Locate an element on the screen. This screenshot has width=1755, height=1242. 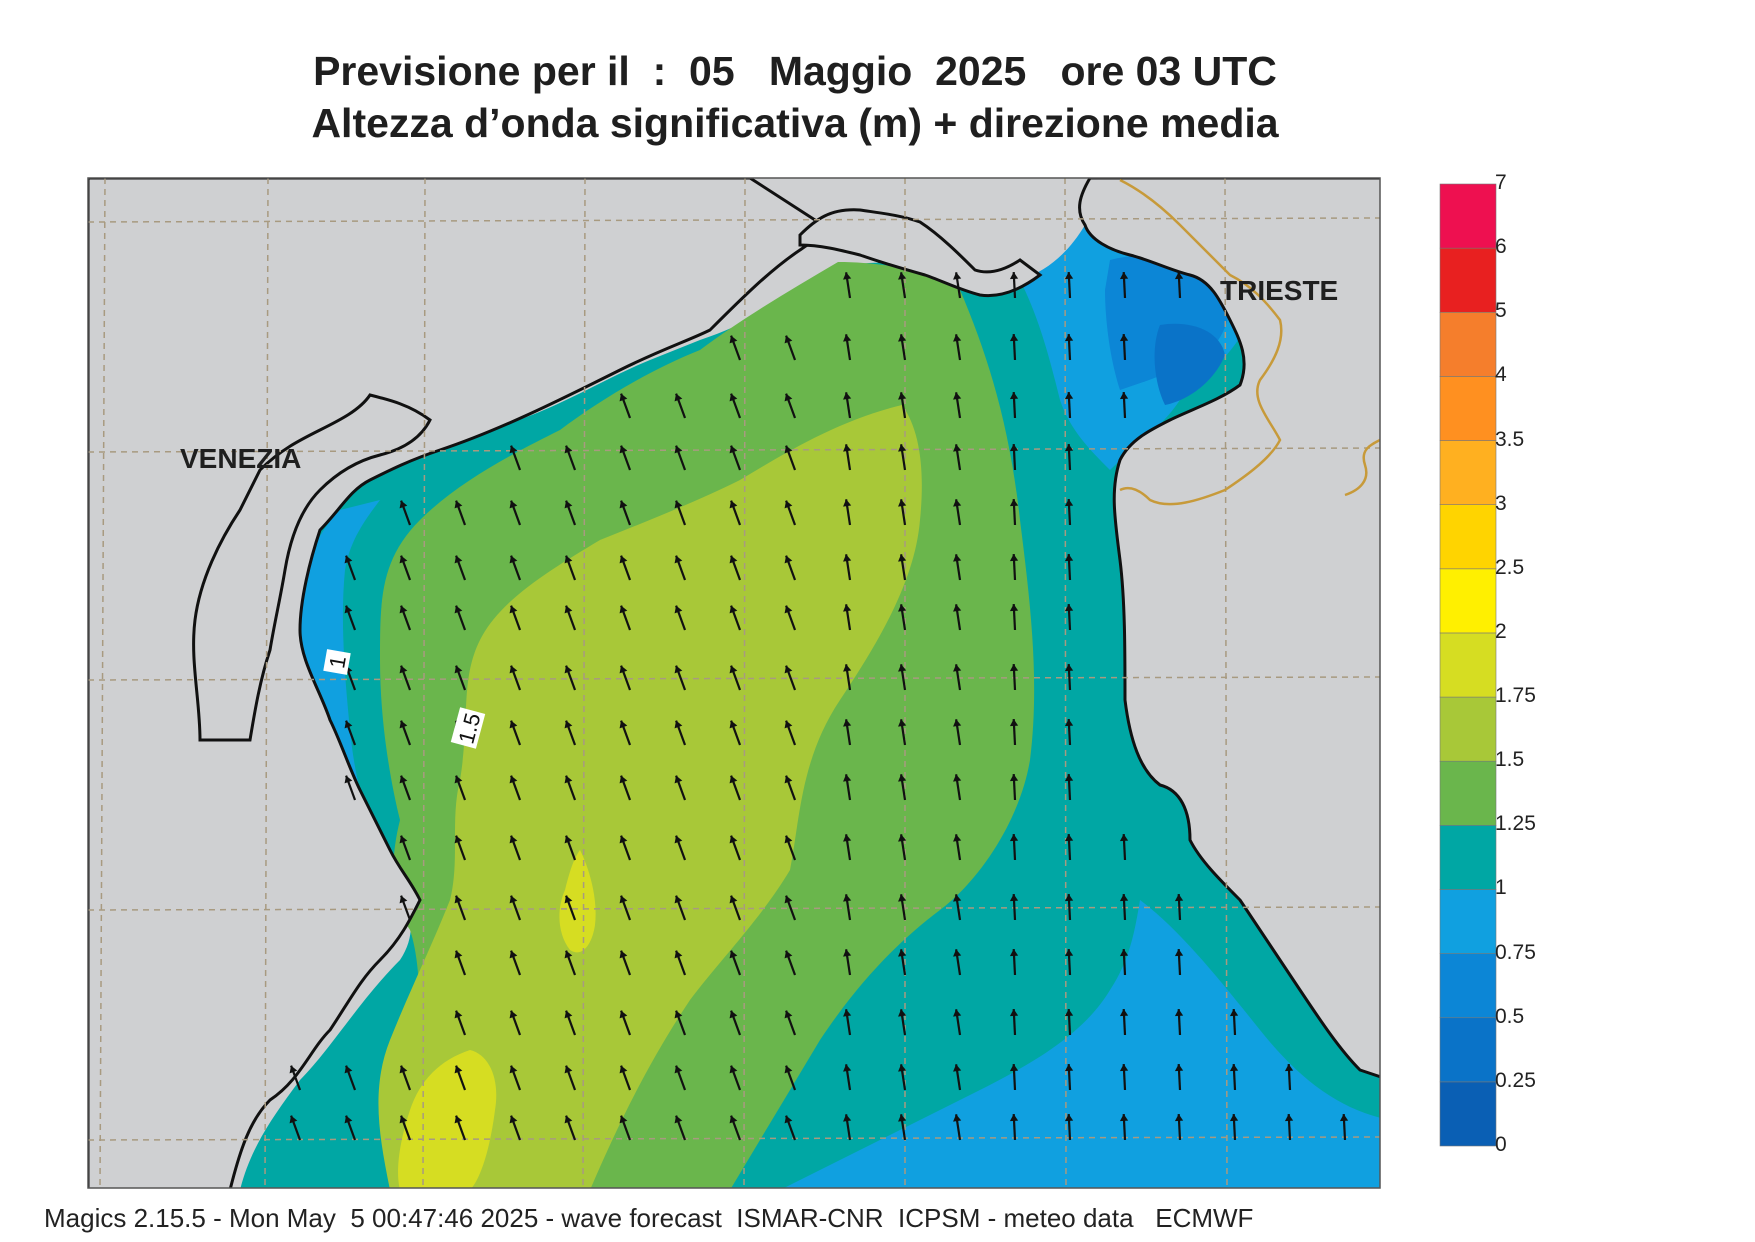
sea-region-075-1-south is located at coordinates (1082, 1044).